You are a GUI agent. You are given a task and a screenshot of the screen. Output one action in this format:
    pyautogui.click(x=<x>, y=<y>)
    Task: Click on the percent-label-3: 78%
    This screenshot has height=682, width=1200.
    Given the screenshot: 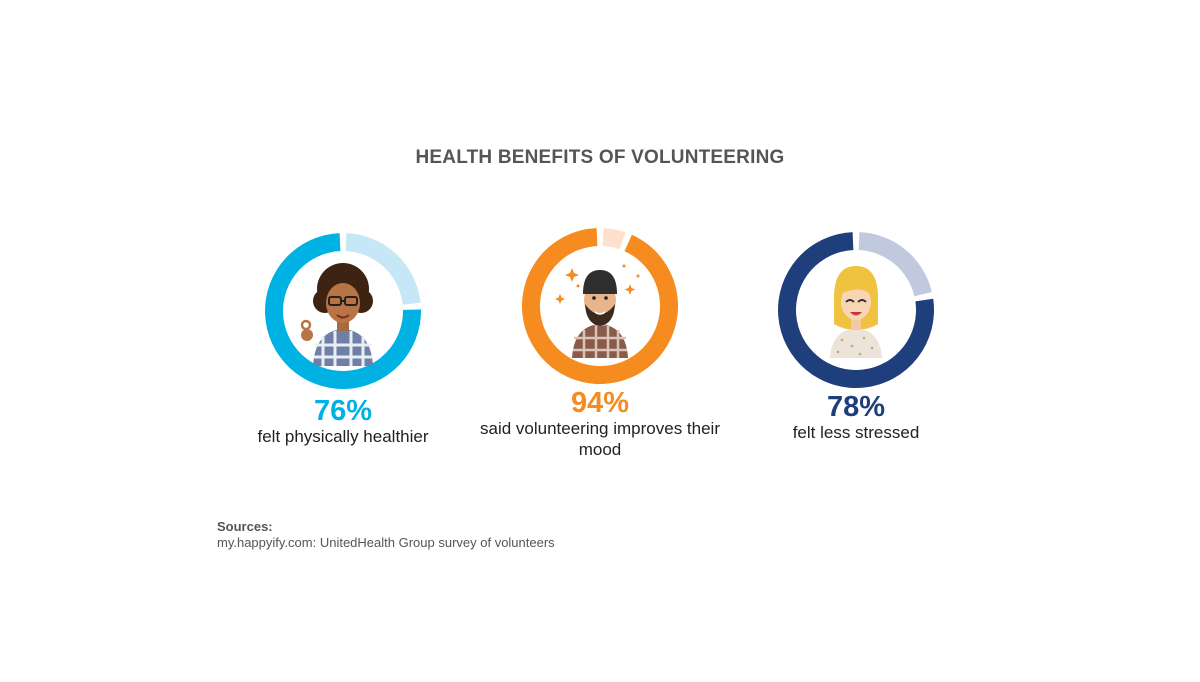 What is the action you would take?
    pyautogui.click(x=856, y=407)
    